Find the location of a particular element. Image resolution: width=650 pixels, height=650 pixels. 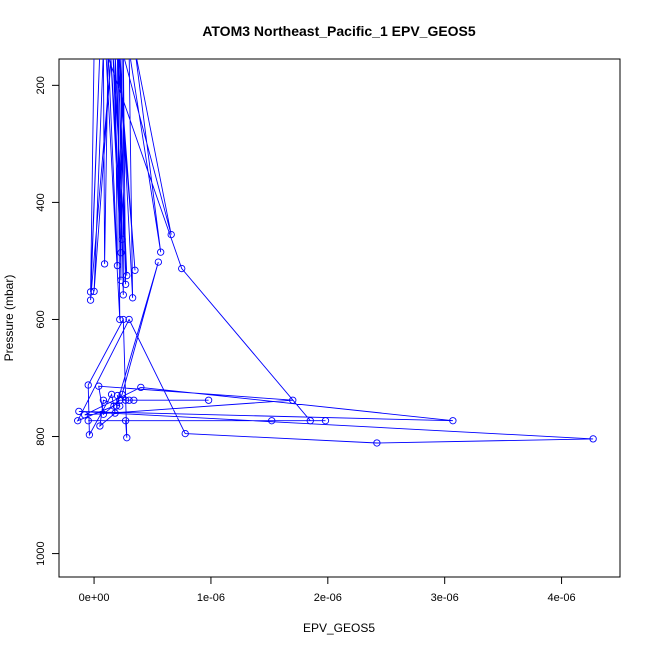

x-tick-label: 2e-06 is located at coordinates (328, 598).